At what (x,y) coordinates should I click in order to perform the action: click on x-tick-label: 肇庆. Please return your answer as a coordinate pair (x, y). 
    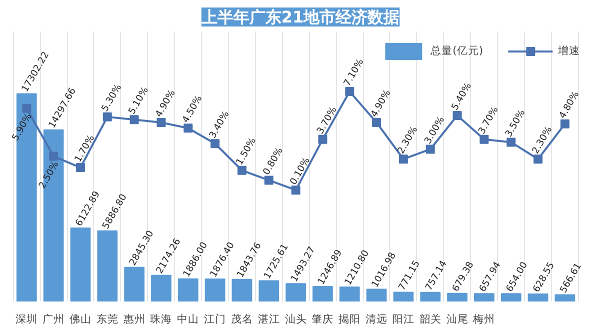
    Looking at the image, I should click on (323, 319).